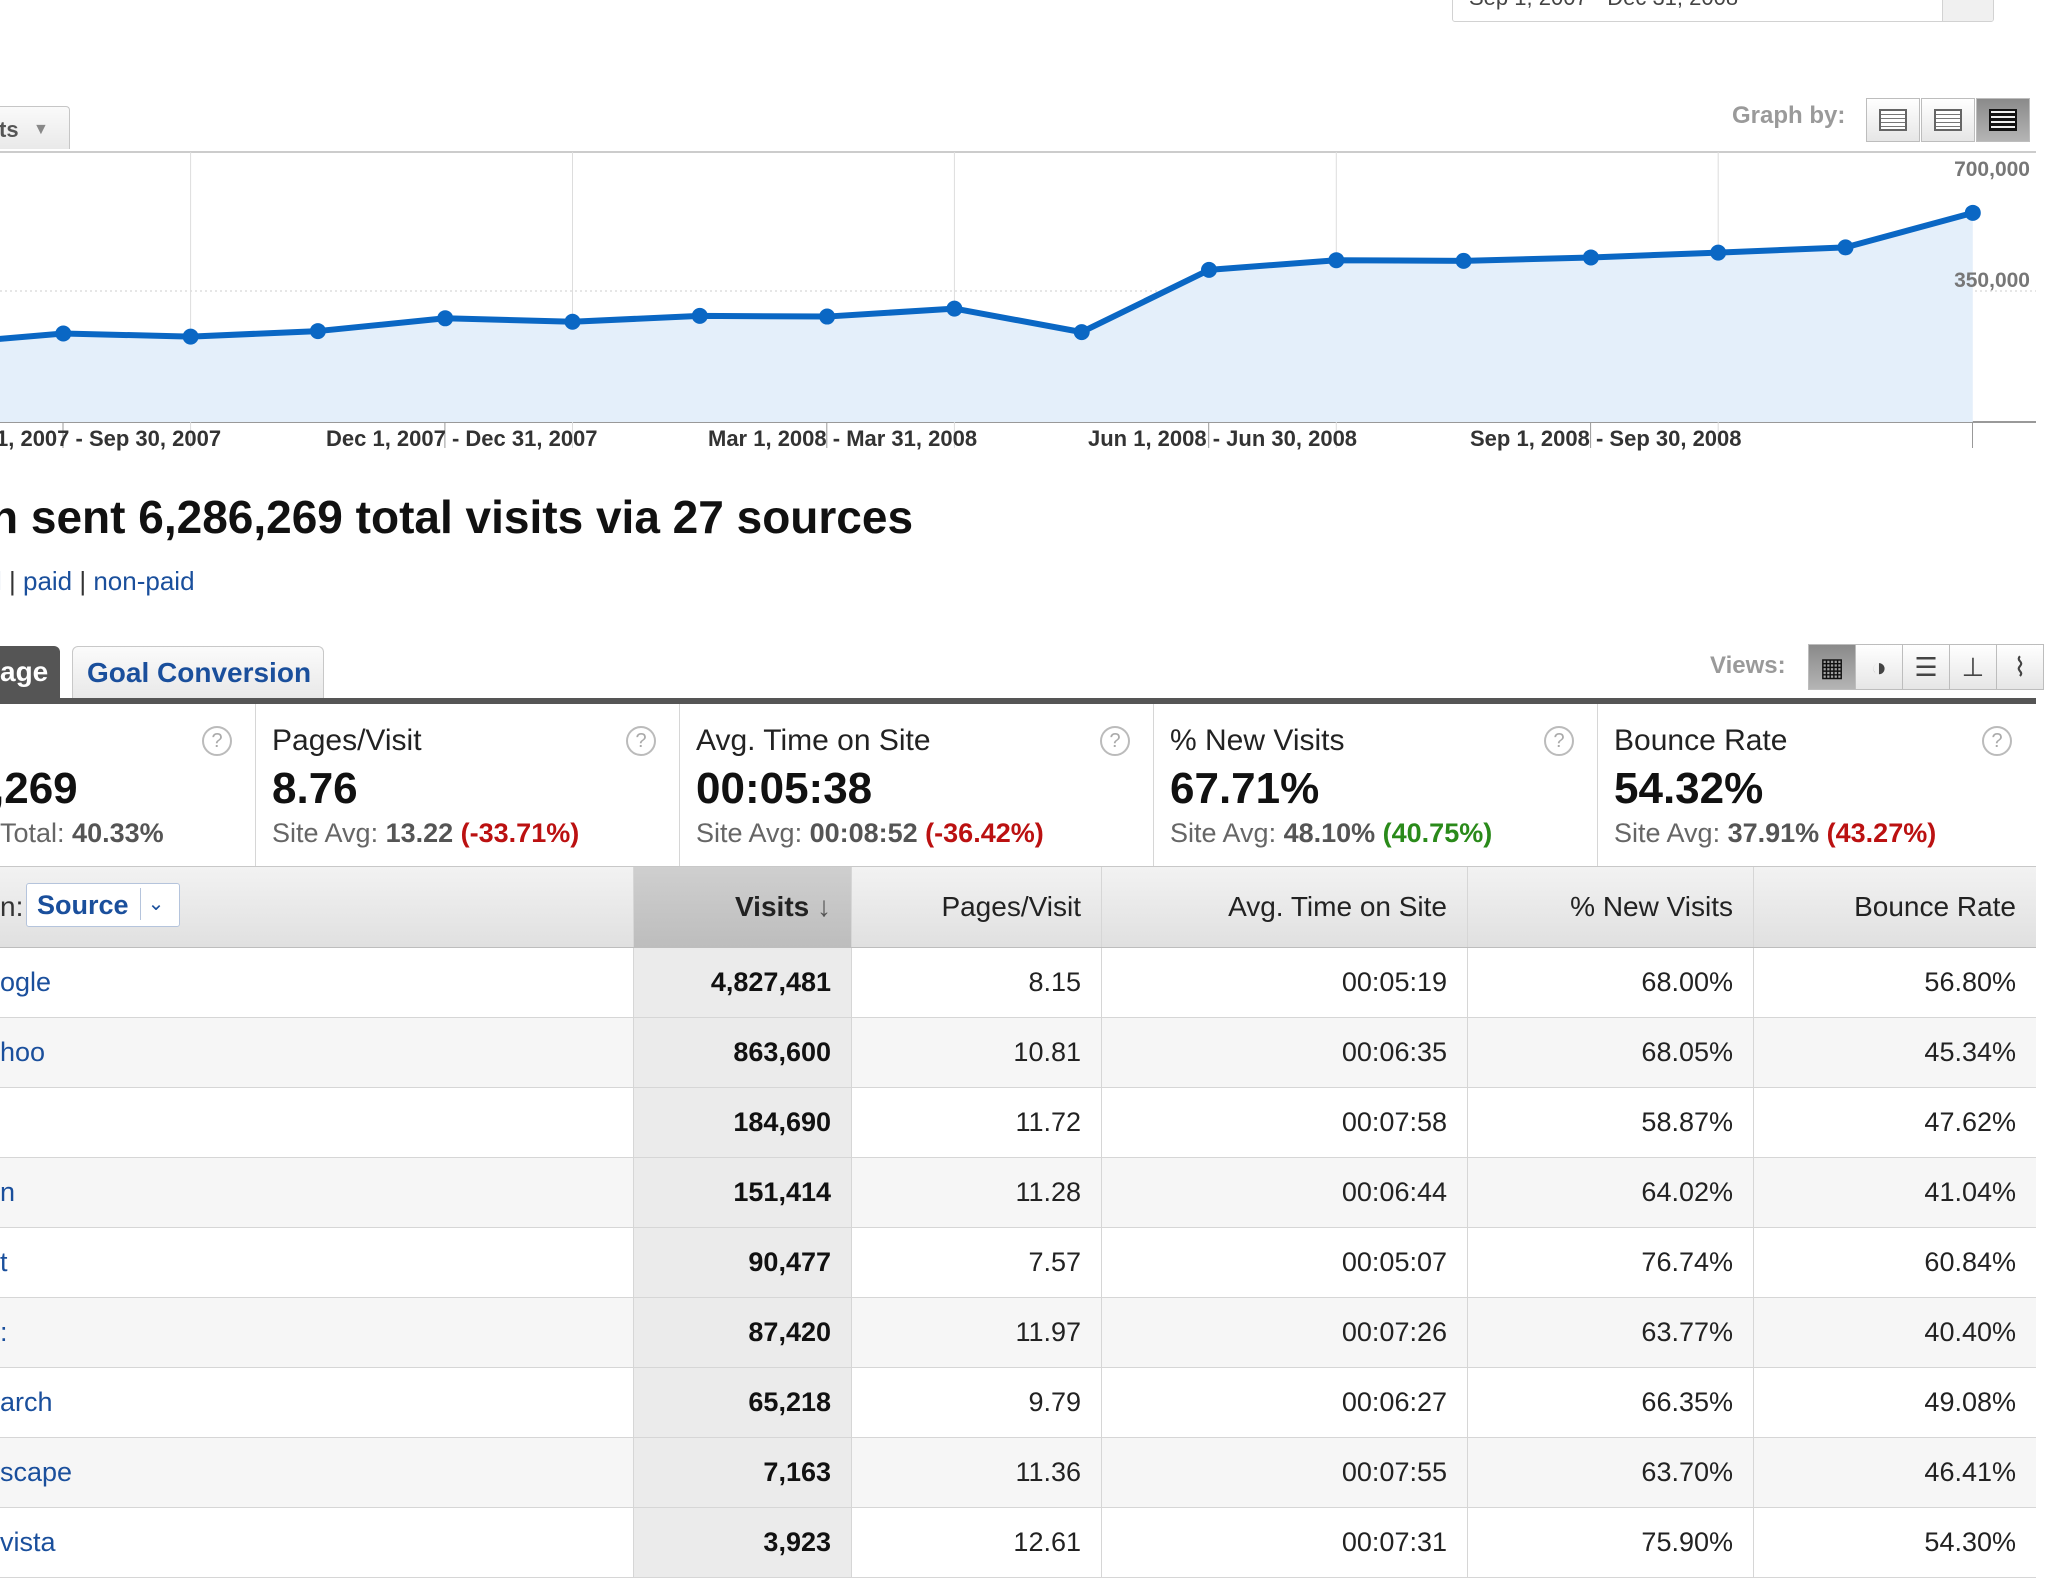  What do you see at coordinates (1222, 438) in the screenshot?
I see `x-tick-label: Jun 1, 2008 - Jun 30, 2008` at bounding box center [1222, 438].